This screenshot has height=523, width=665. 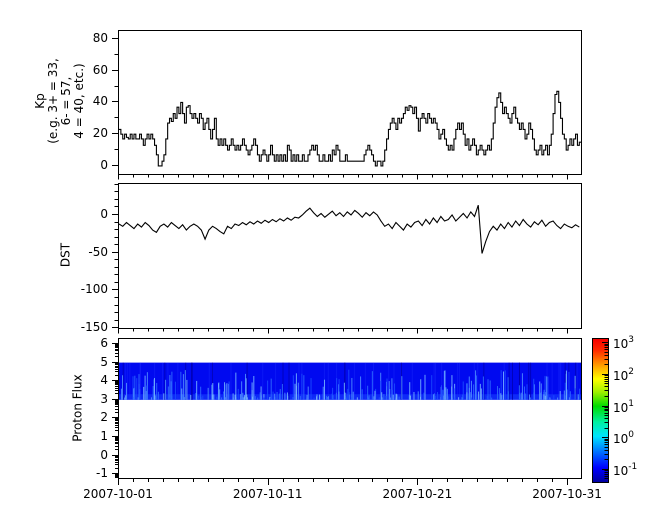 What do you see at coordinates (102, 473) in the screenshot?
I see `y-tick-label: -1` at bounding box center [102, 473].